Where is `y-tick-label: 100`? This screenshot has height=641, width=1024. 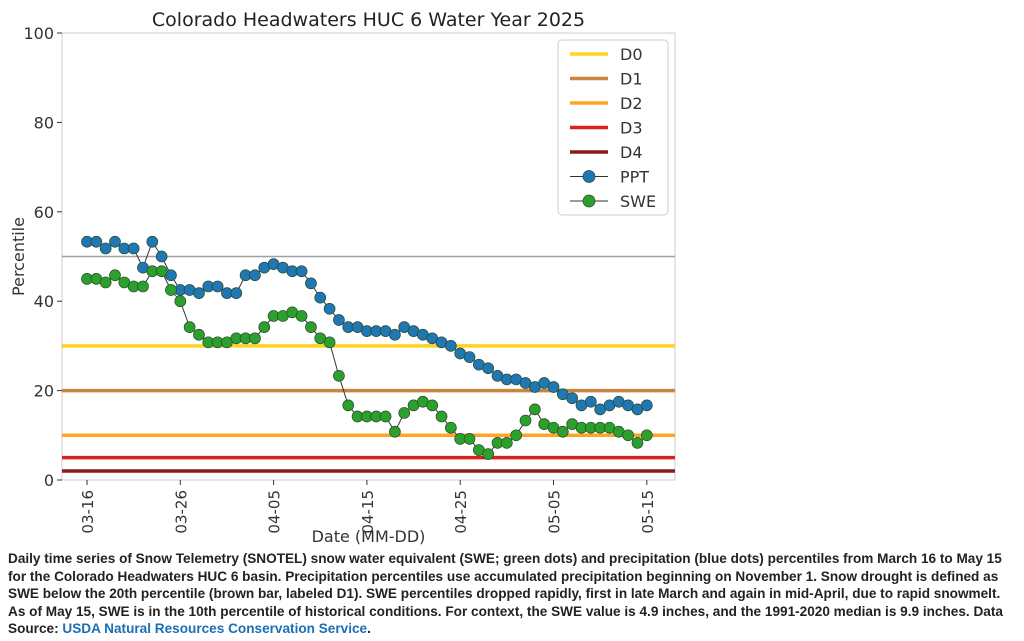 y-tick-label: 100 is located at coordinates (38, 33).